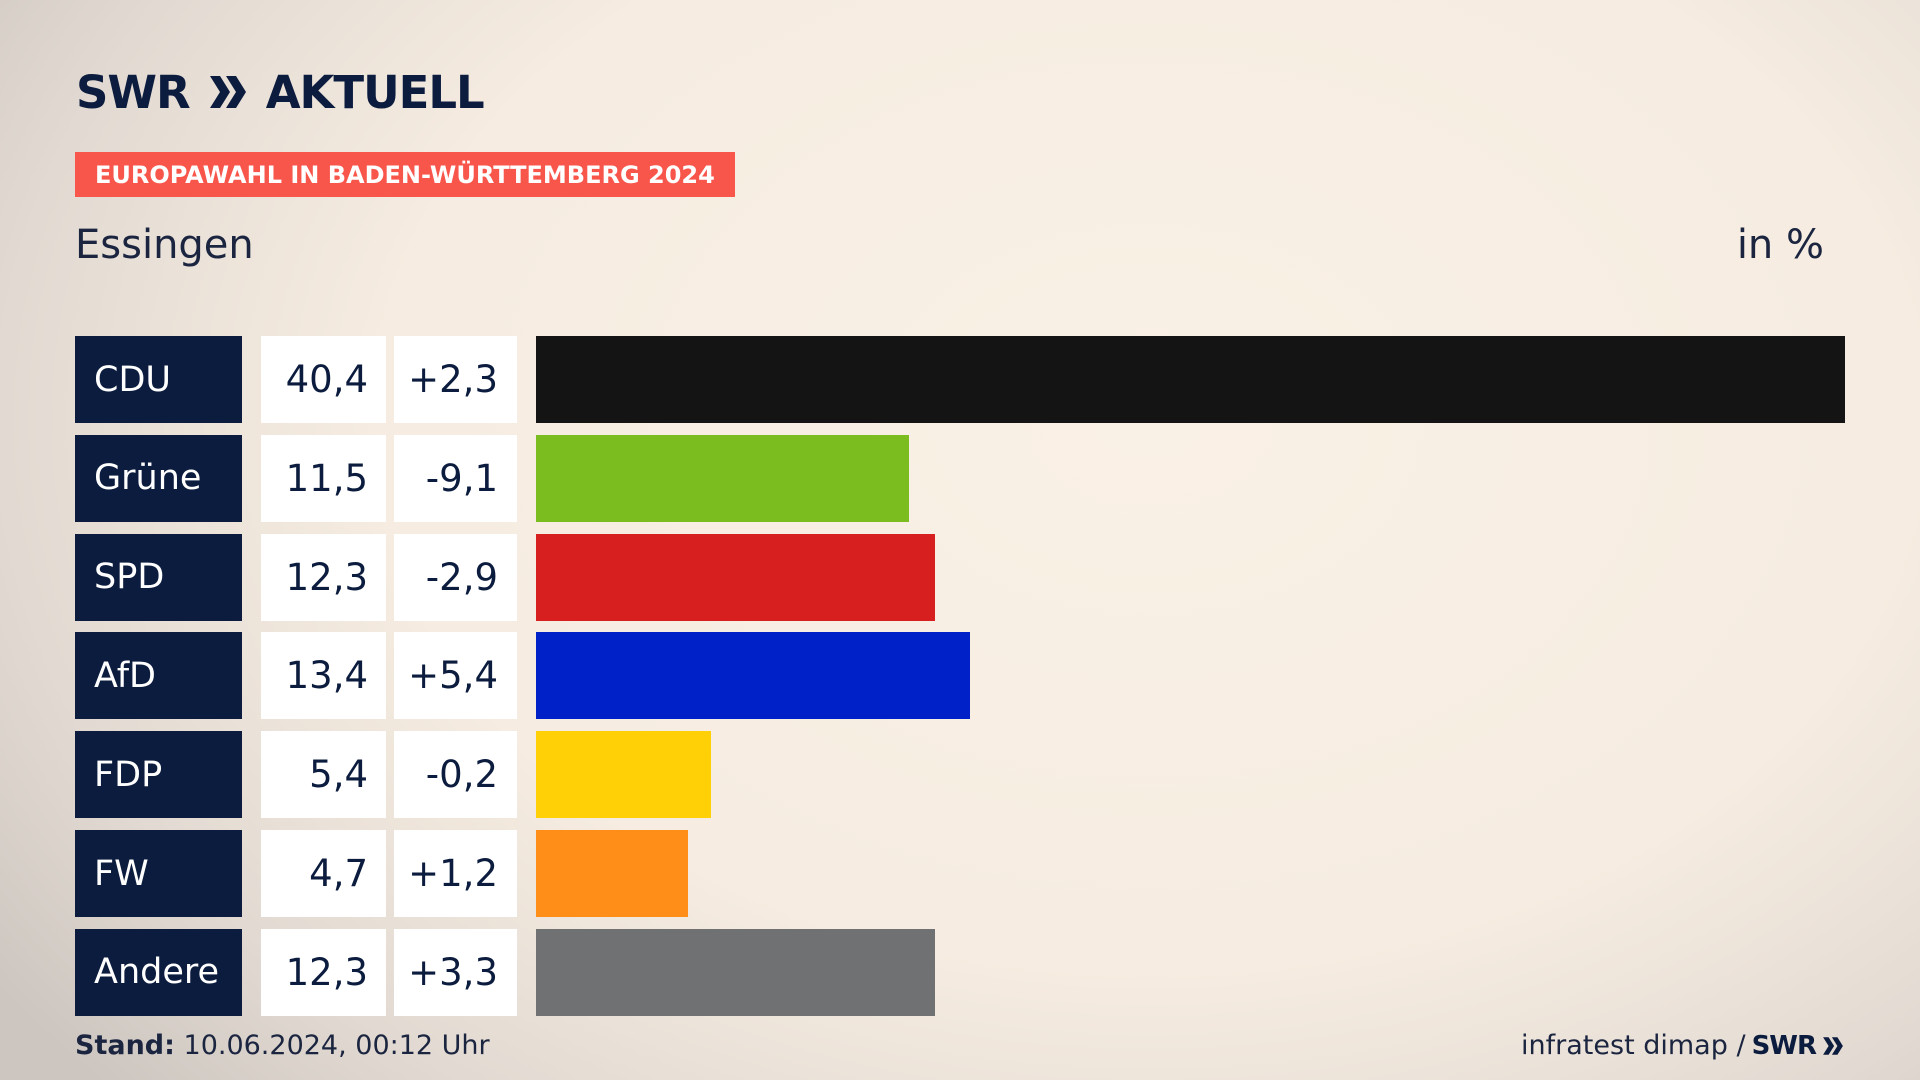 The image size is (1920, 1080). What do you see at coordinates (336, 1045) in the screenshot?
I see `stand-value: 10.06.2024, 00:12 Uhr` at bounding box center [336, 1045].